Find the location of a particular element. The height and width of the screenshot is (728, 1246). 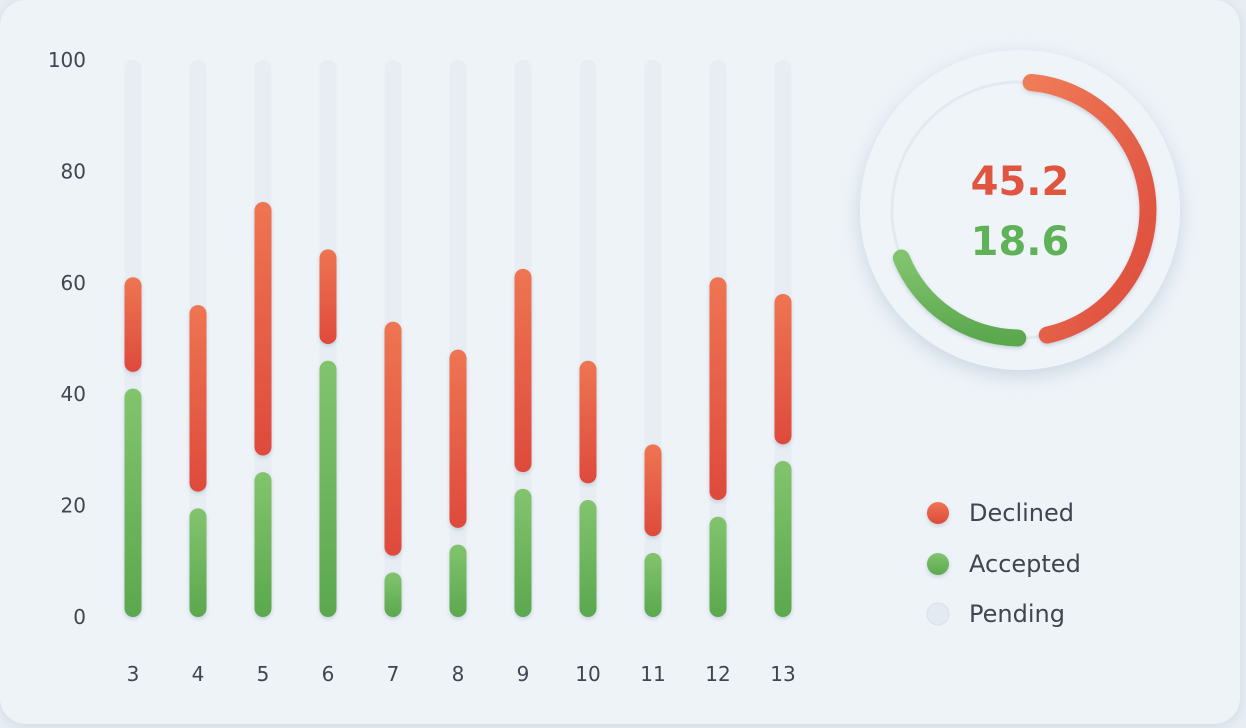

x-tick-label: 8 is located at coordinates (458, 674).